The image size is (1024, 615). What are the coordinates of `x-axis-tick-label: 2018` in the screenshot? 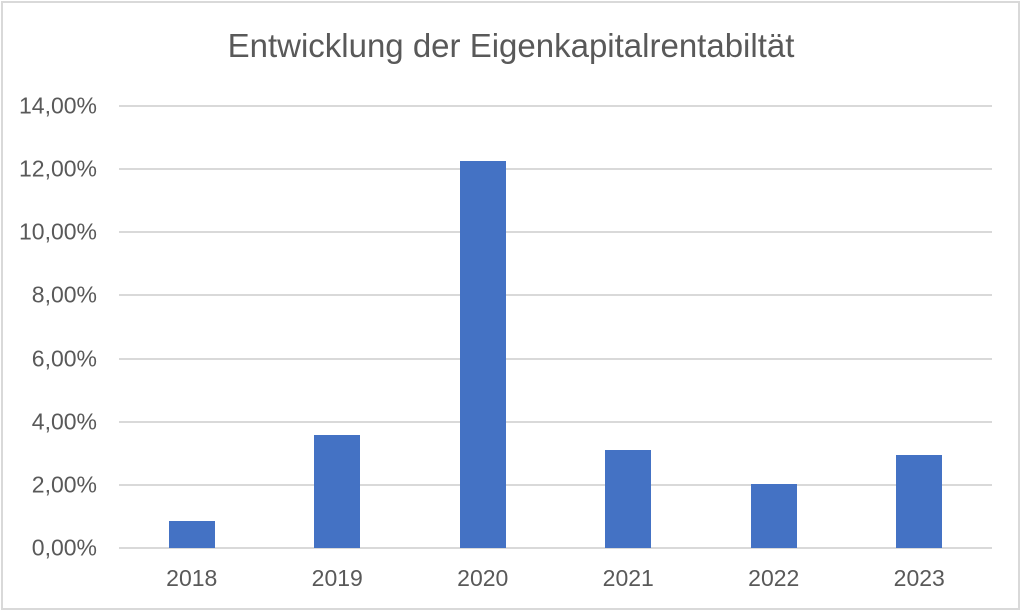 It's located at (192, 578).